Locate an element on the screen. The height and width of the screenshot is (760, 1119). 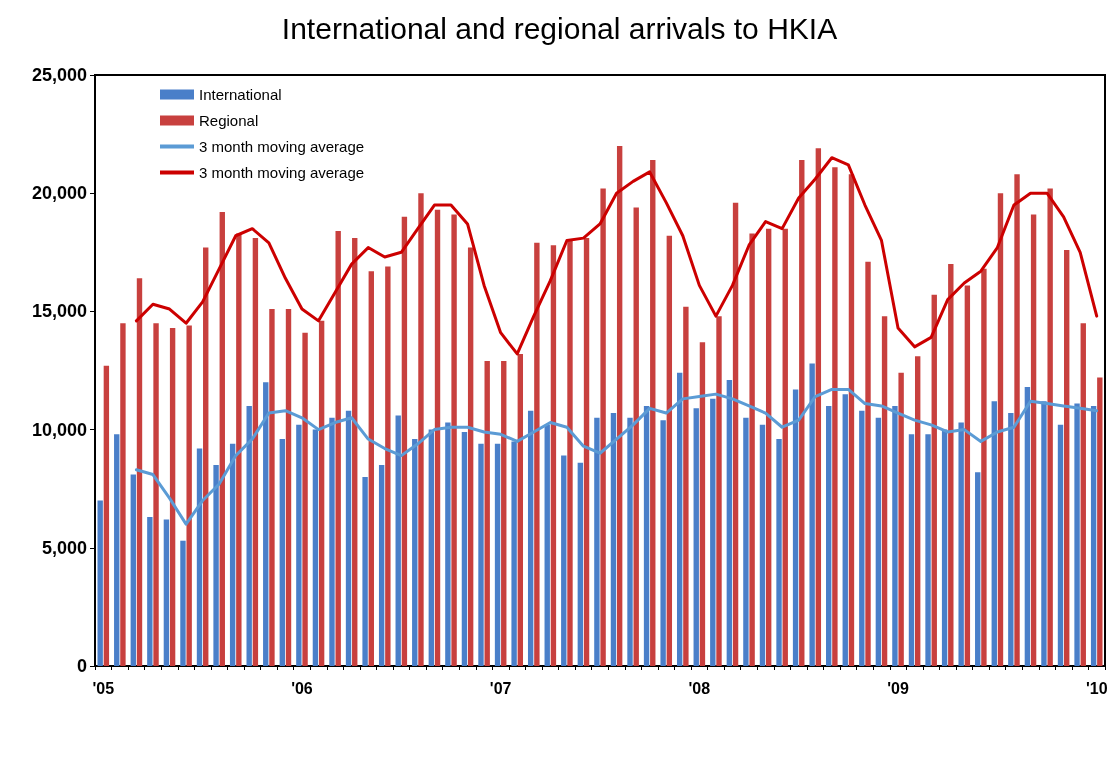
legend-label: Regional is located at coordinates (229, 120).